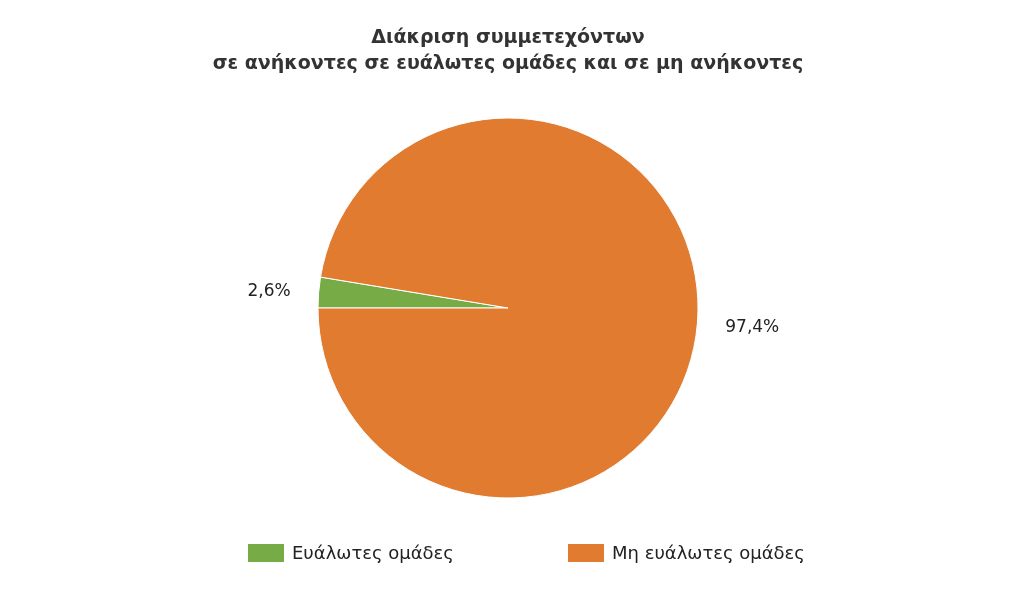 The width and height of the screenshot is (1018, 589). I want to click on legend-label: Ευάλωτες ομάδες, so click(373, 553).